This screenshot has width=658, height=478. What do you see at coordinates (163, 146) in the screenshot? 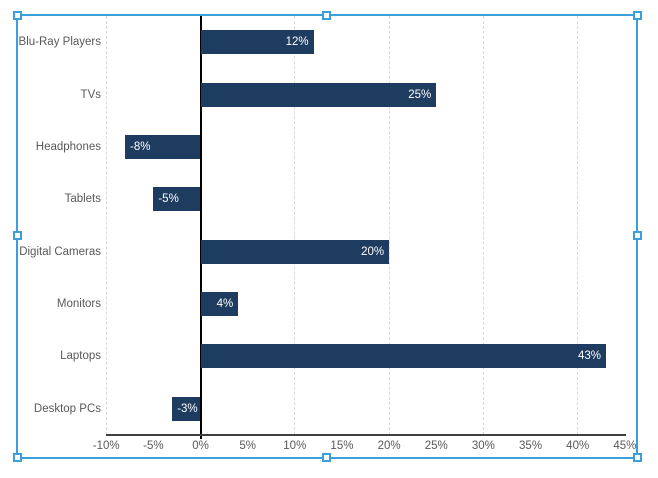
I see `bar-headphones` at bounding box center [163, 146].